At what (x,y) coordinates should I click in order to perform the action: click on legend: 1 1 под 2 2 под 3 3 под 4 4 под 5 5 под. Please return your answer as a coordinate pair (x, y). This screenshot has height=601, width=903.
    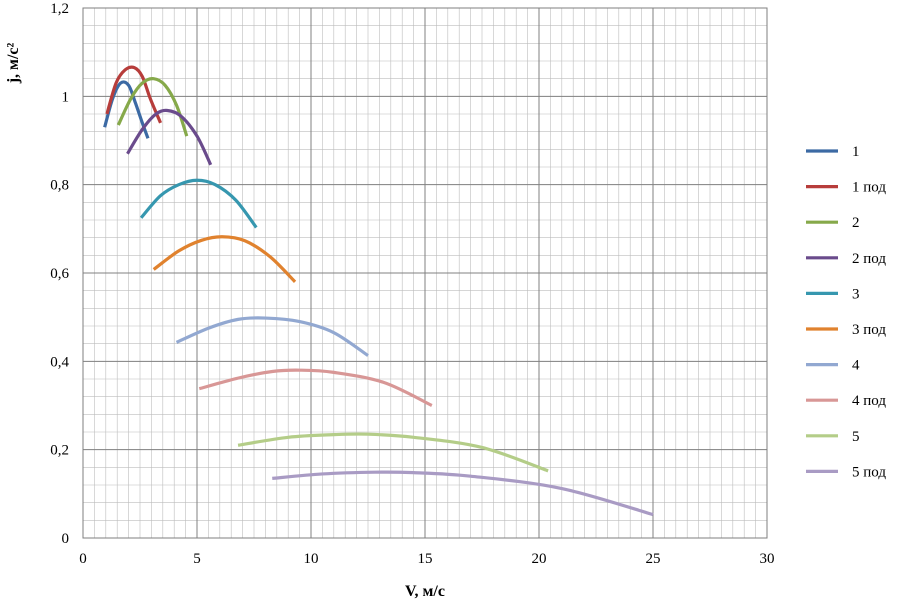
    Looking at the image, I should click on (846, 312).